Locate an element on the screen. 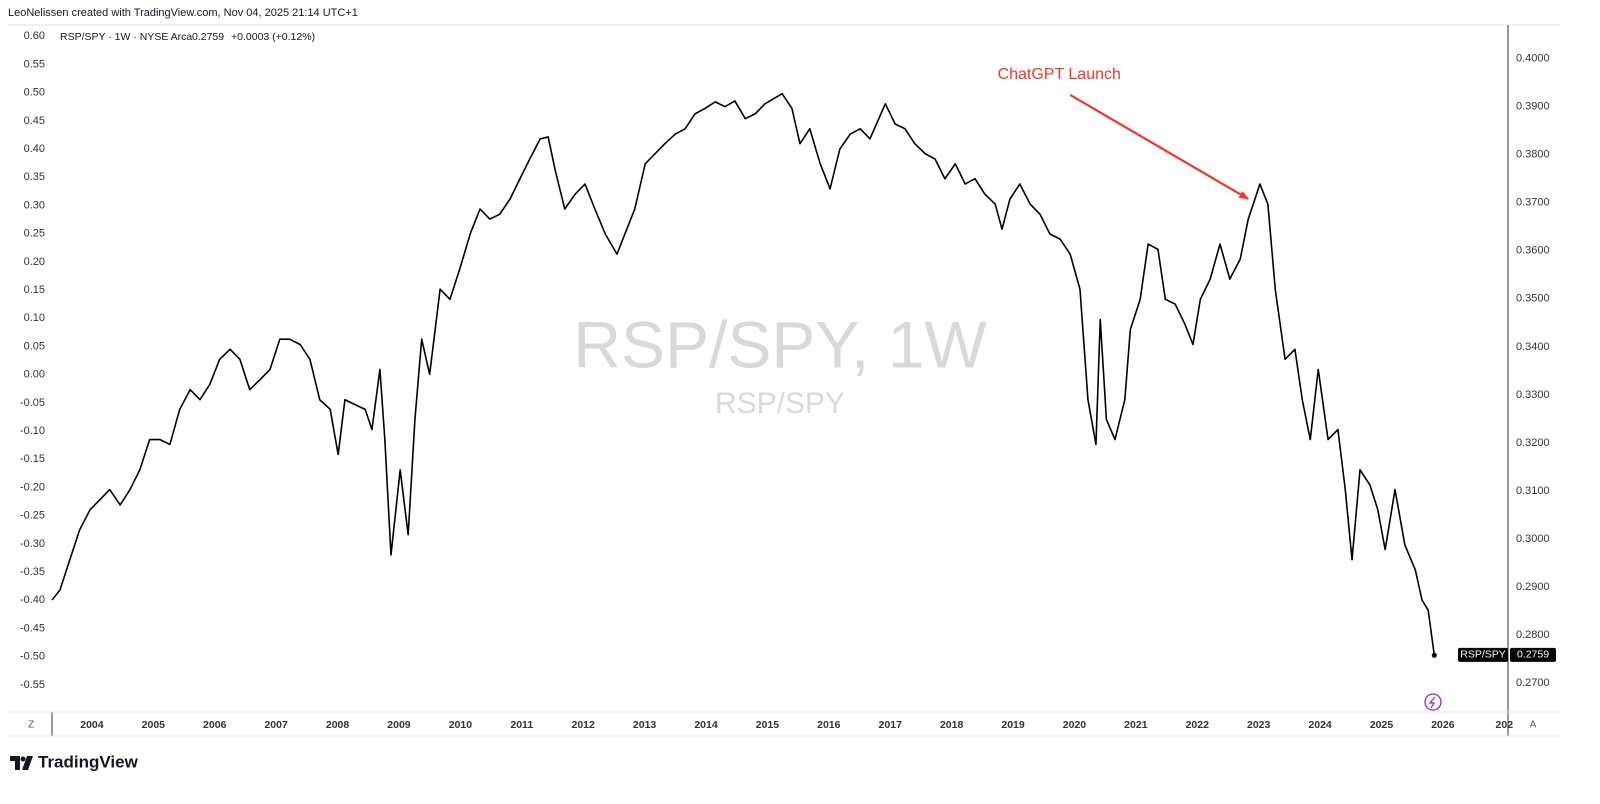  x-tick-label: 2011 is located at coordinates (521, 725).